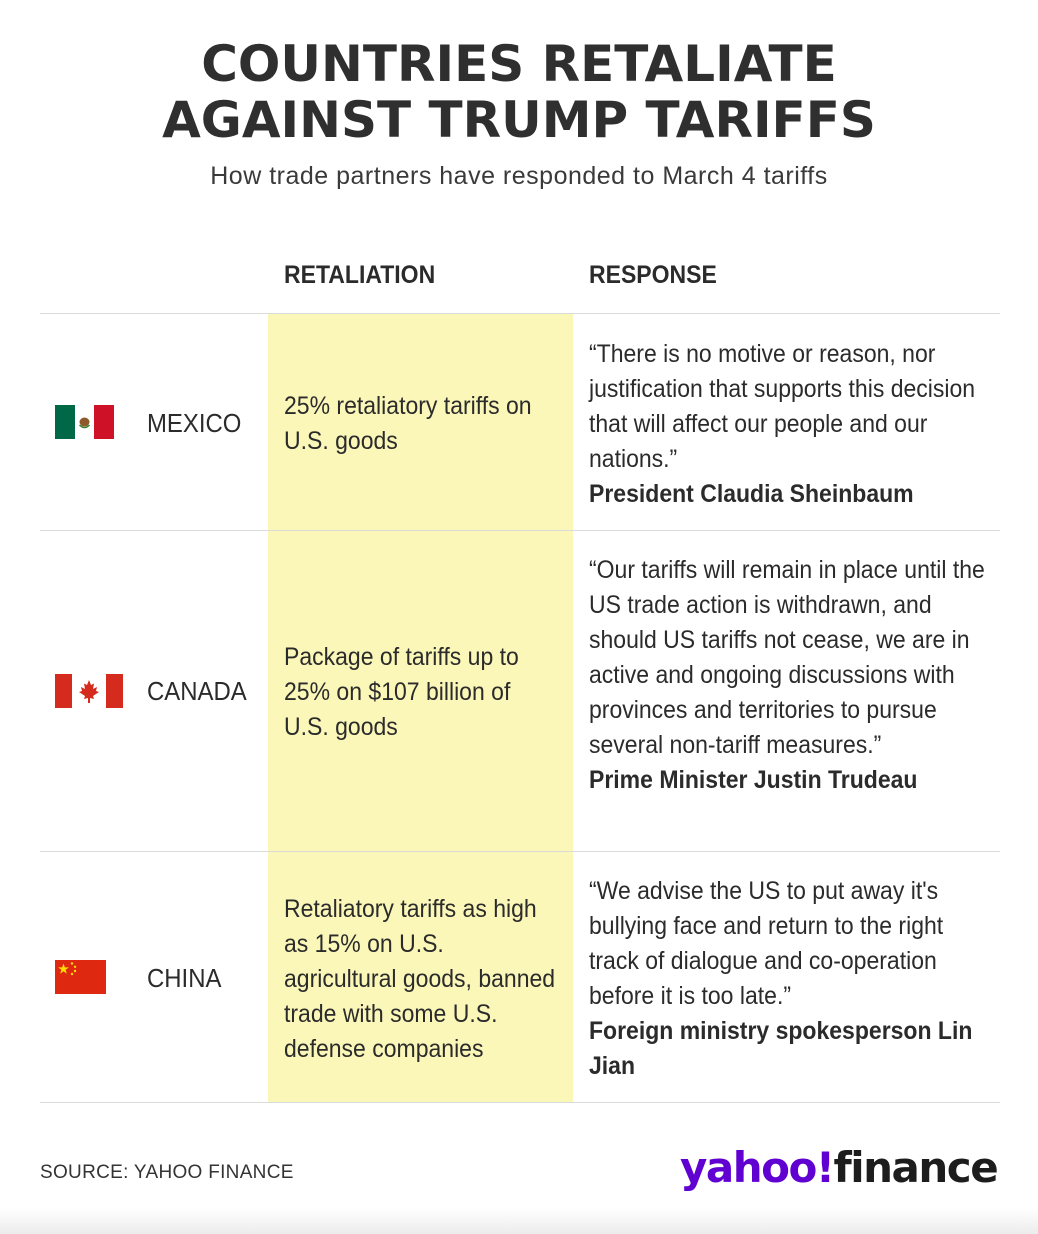 This screenshot has width=1038, height=1234. Describe the element at coordinates (751, 494) in the screenshot. I see `response-speaker: President Claudia Sheinbaum` at that location.